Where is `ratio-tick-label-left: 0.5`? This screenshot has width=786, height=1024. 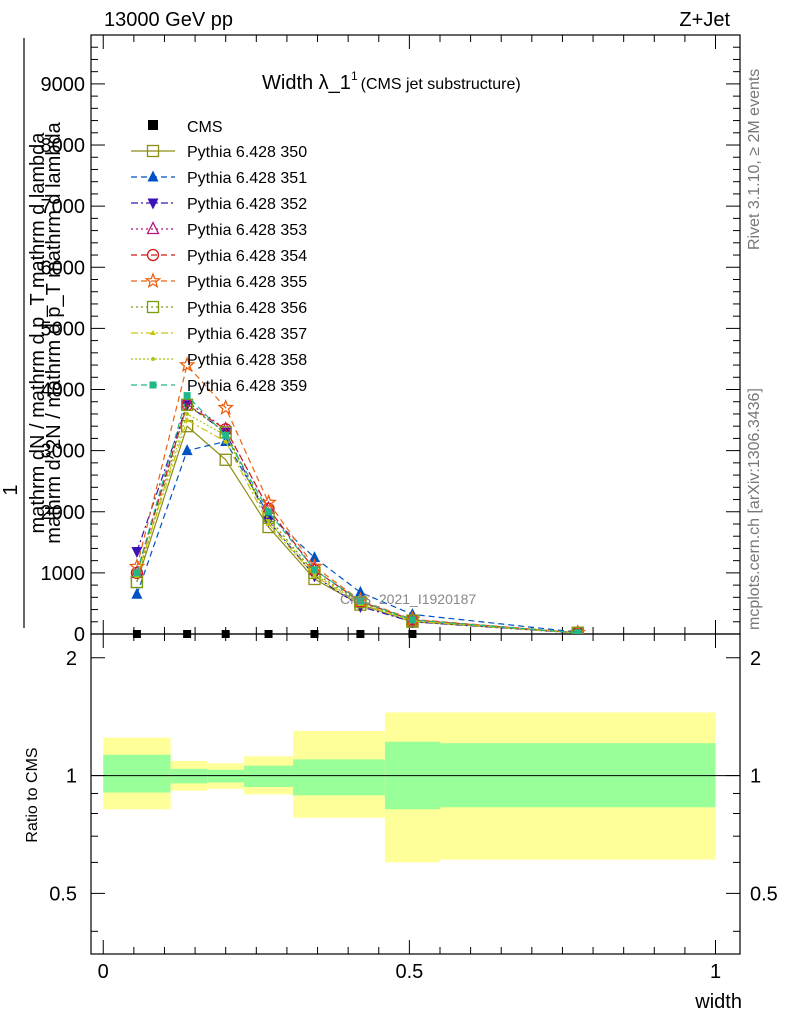
ratio-tick-label-left: 0.5 is located at coordinates (63, 894).